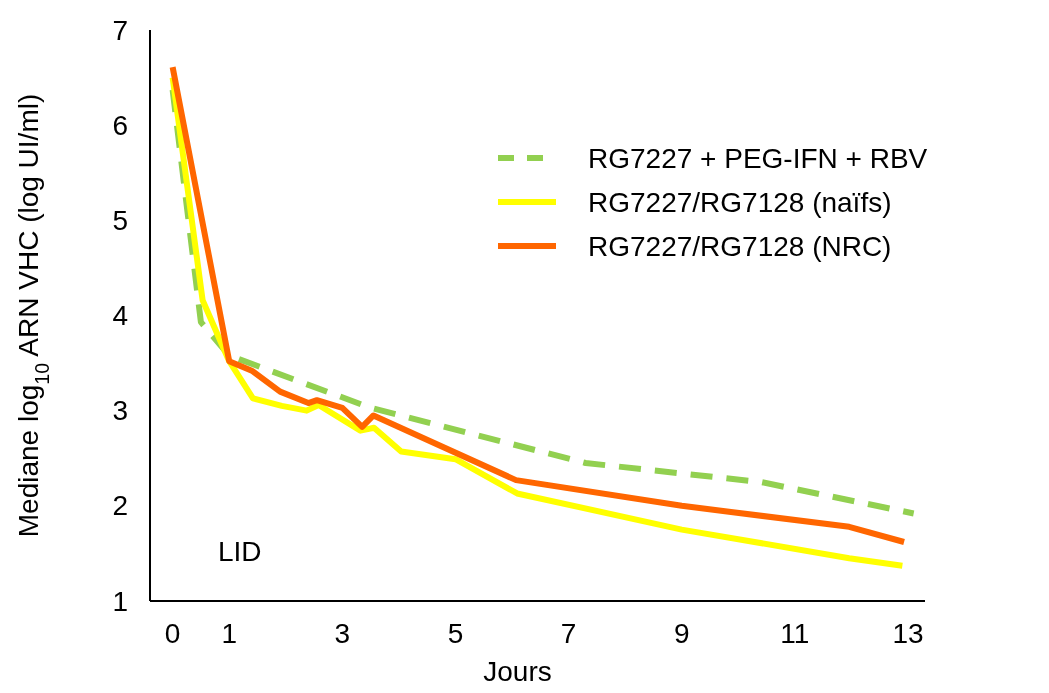 This screenshot has height=693, width=1049. Describe the element at coordinates (172, 633) in the screenshot. I see `x-tick-label: 0` at that location.